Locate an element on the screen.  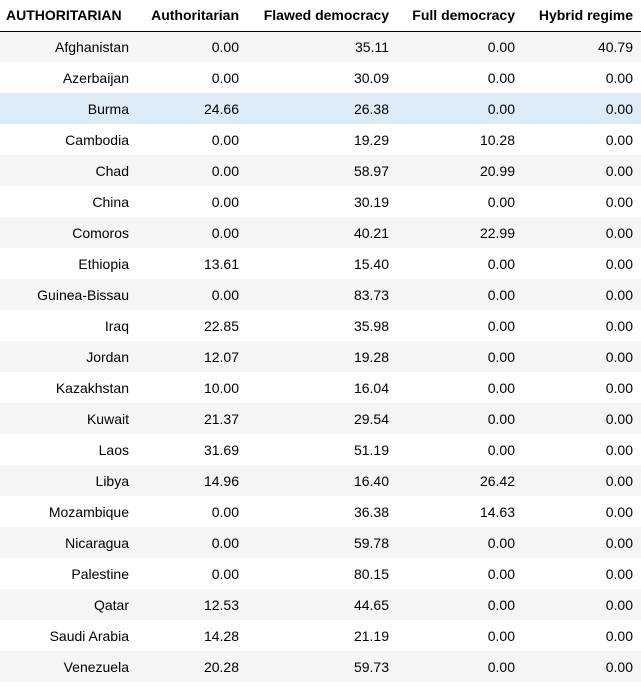
table-cell: 13.61 is located at coordinates (221, 263).